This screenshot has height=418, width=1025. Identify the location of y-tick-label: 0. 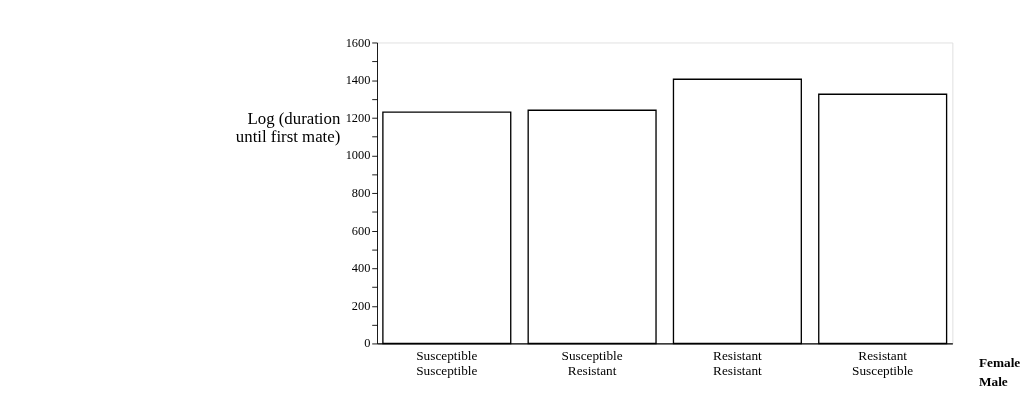
(367, 343).